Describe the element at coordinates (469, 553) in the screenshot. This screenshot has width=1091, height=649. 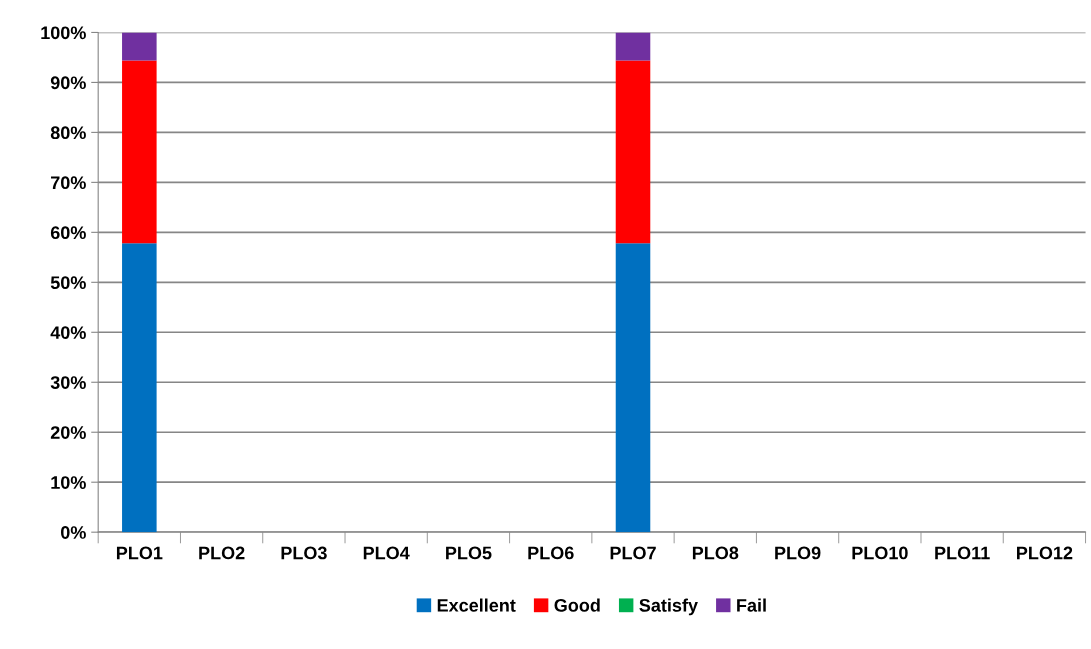
I see `x-tick-label: PLO5` at that location.